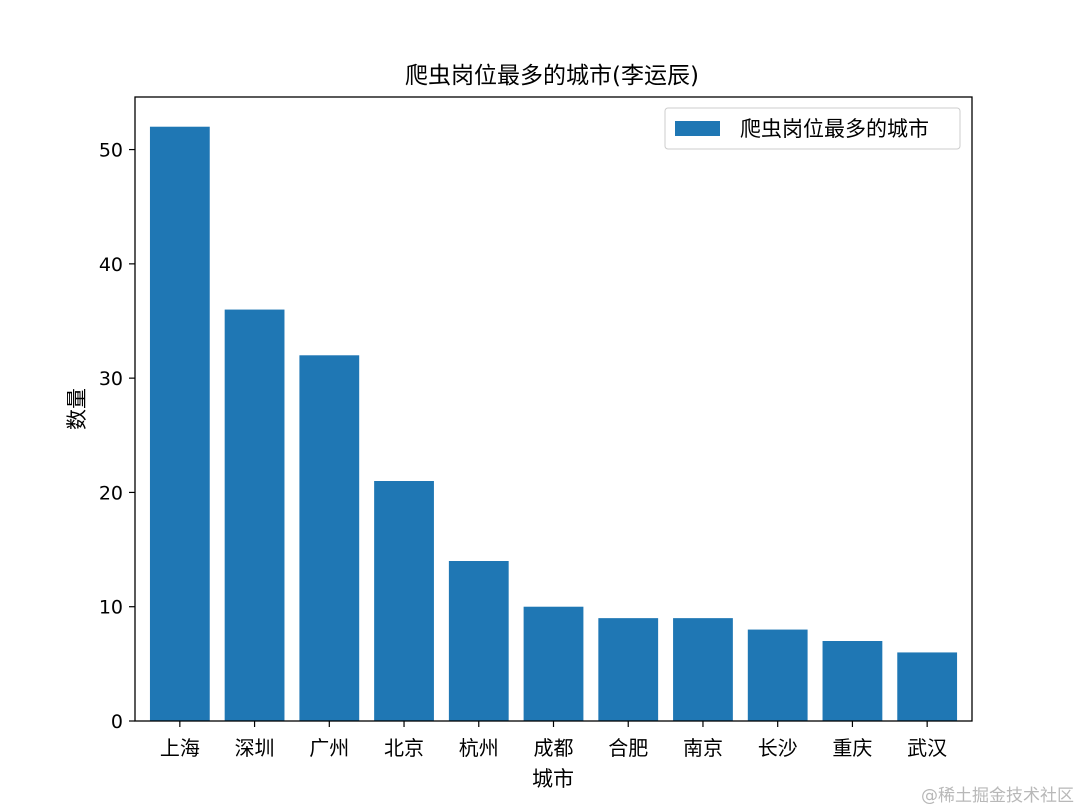 The width and height of the screenshot is (1080, 810). What do you see at coordinates (703, 748) in the screenshot?
I see `x-tick-label: 南京` at bounding box center [703, 748].